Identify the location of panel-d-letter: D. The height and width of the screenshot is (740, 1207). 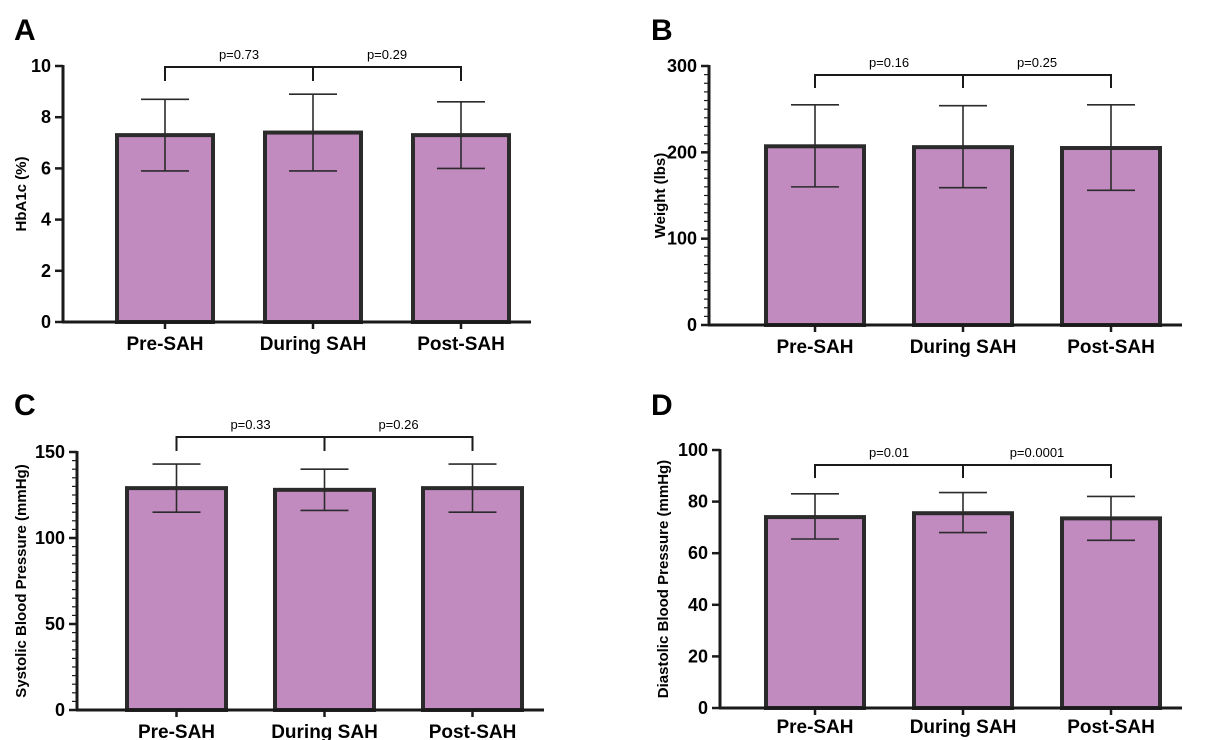
(662, 405).